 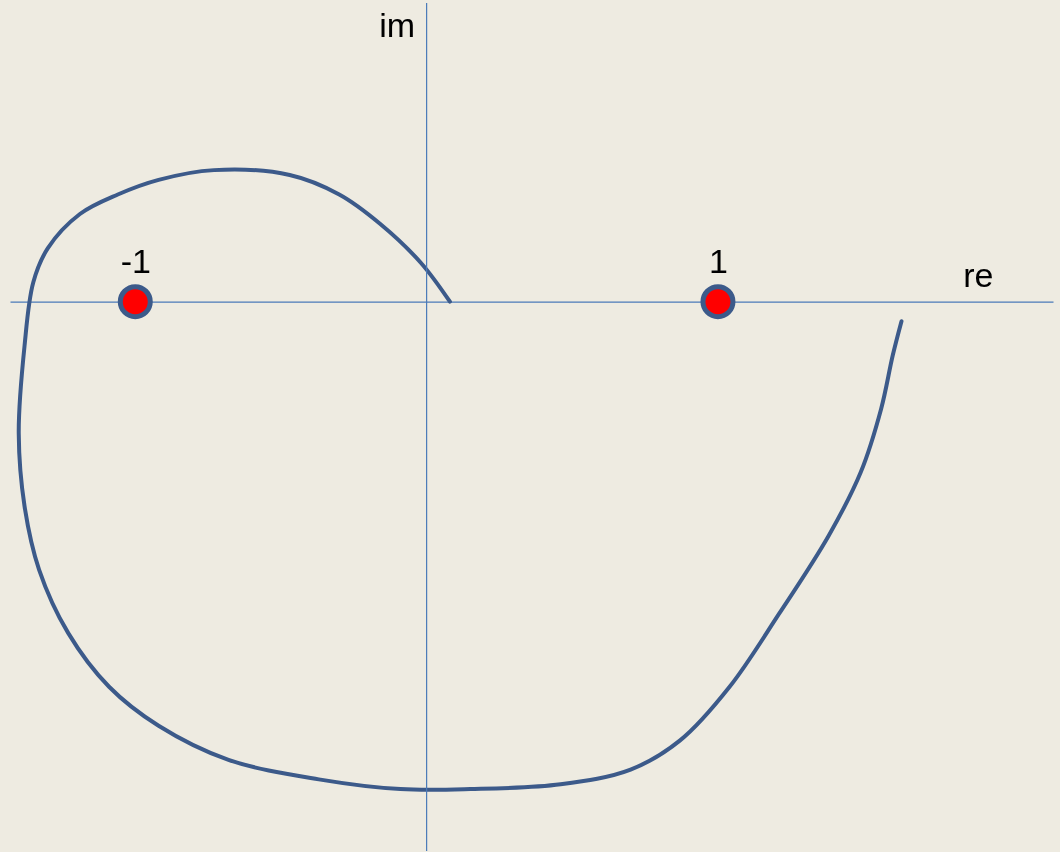 What do you see at coordinates (135, 261) in the screenshot?
I see `x-tick-label: -1` at bounding box center [135, 261].